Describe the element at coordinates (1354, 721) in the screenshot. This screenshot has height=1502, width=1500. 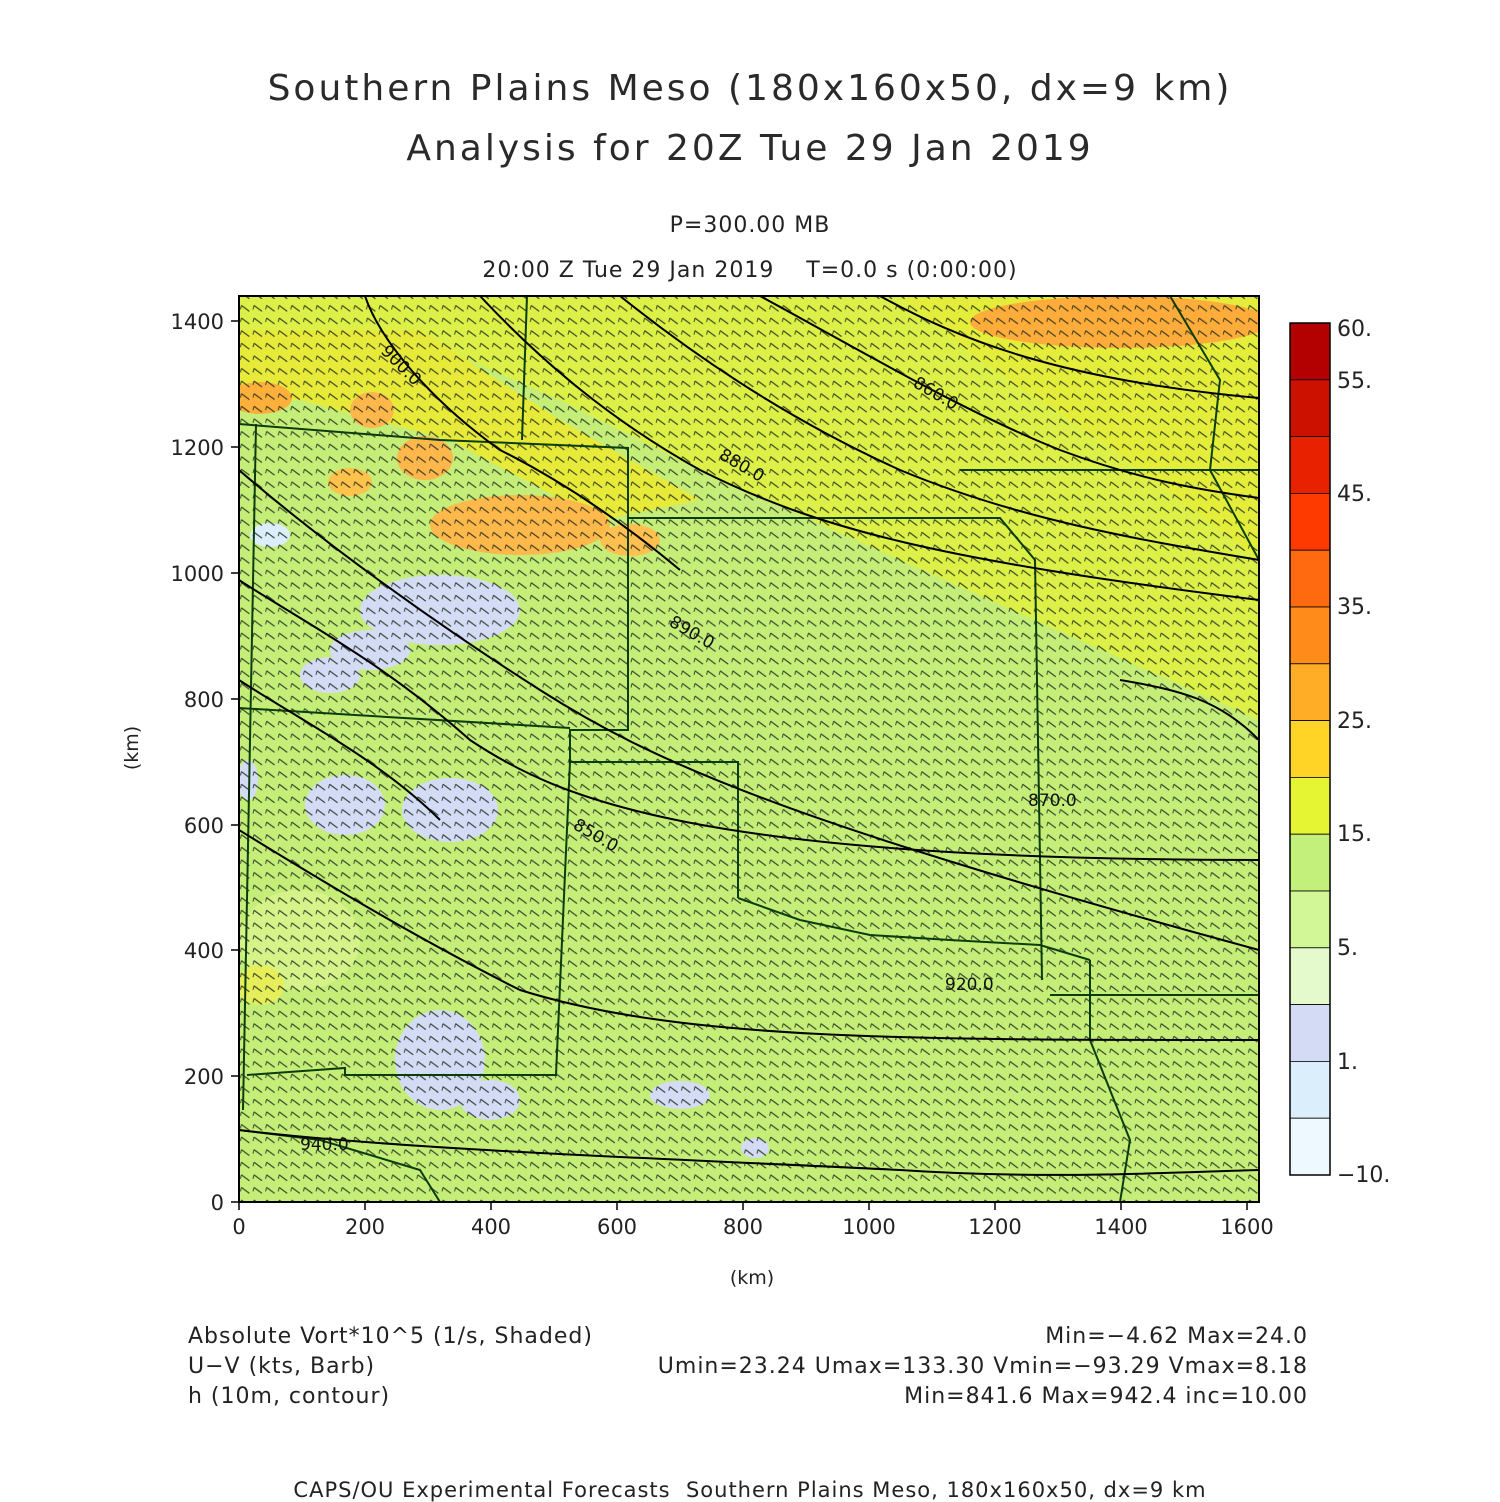
I see `colorbar-label: 25.` at that location.